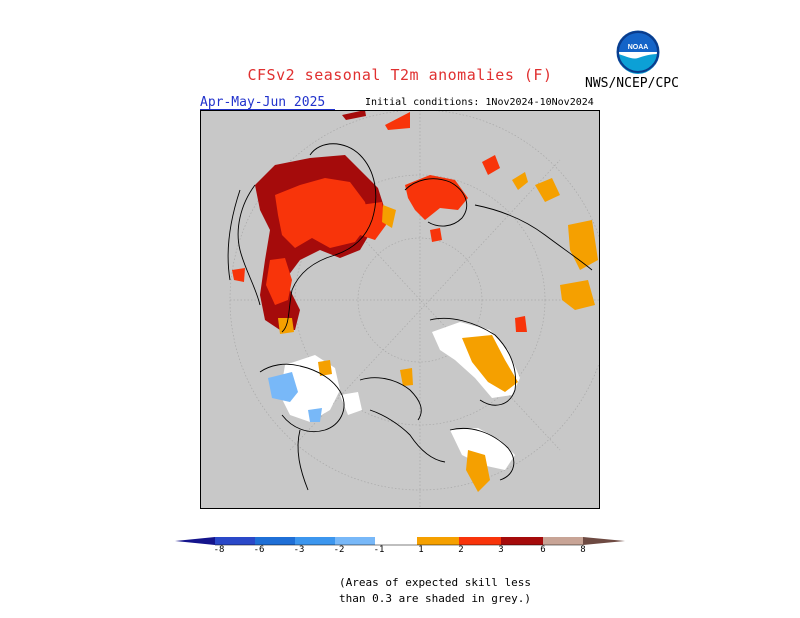 The width and height of the screenshot is (800, 618). What do you see at coordinates (500, 549) in the screenshot?
I see `colorbar-label-8: 3` at bounding box center [500, 549].